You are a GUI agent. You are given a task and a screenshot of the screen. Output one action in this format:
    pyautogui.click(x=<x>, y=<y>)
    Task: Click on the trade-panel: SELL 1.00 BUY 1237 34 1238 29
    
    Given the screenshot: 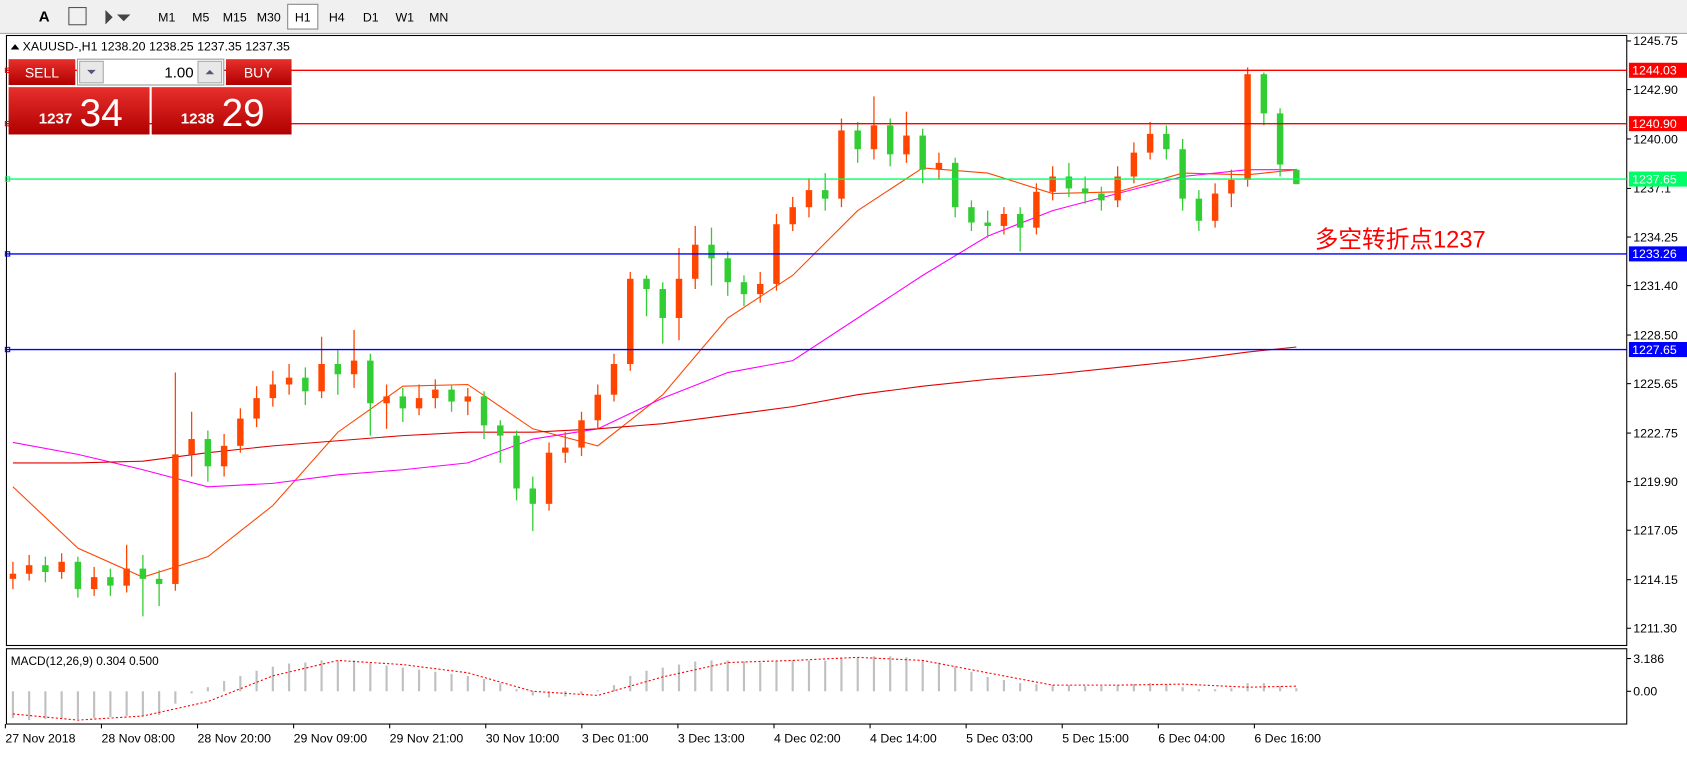 What is the action you would take?
    pyautogui.click(x=150, y=96)
    